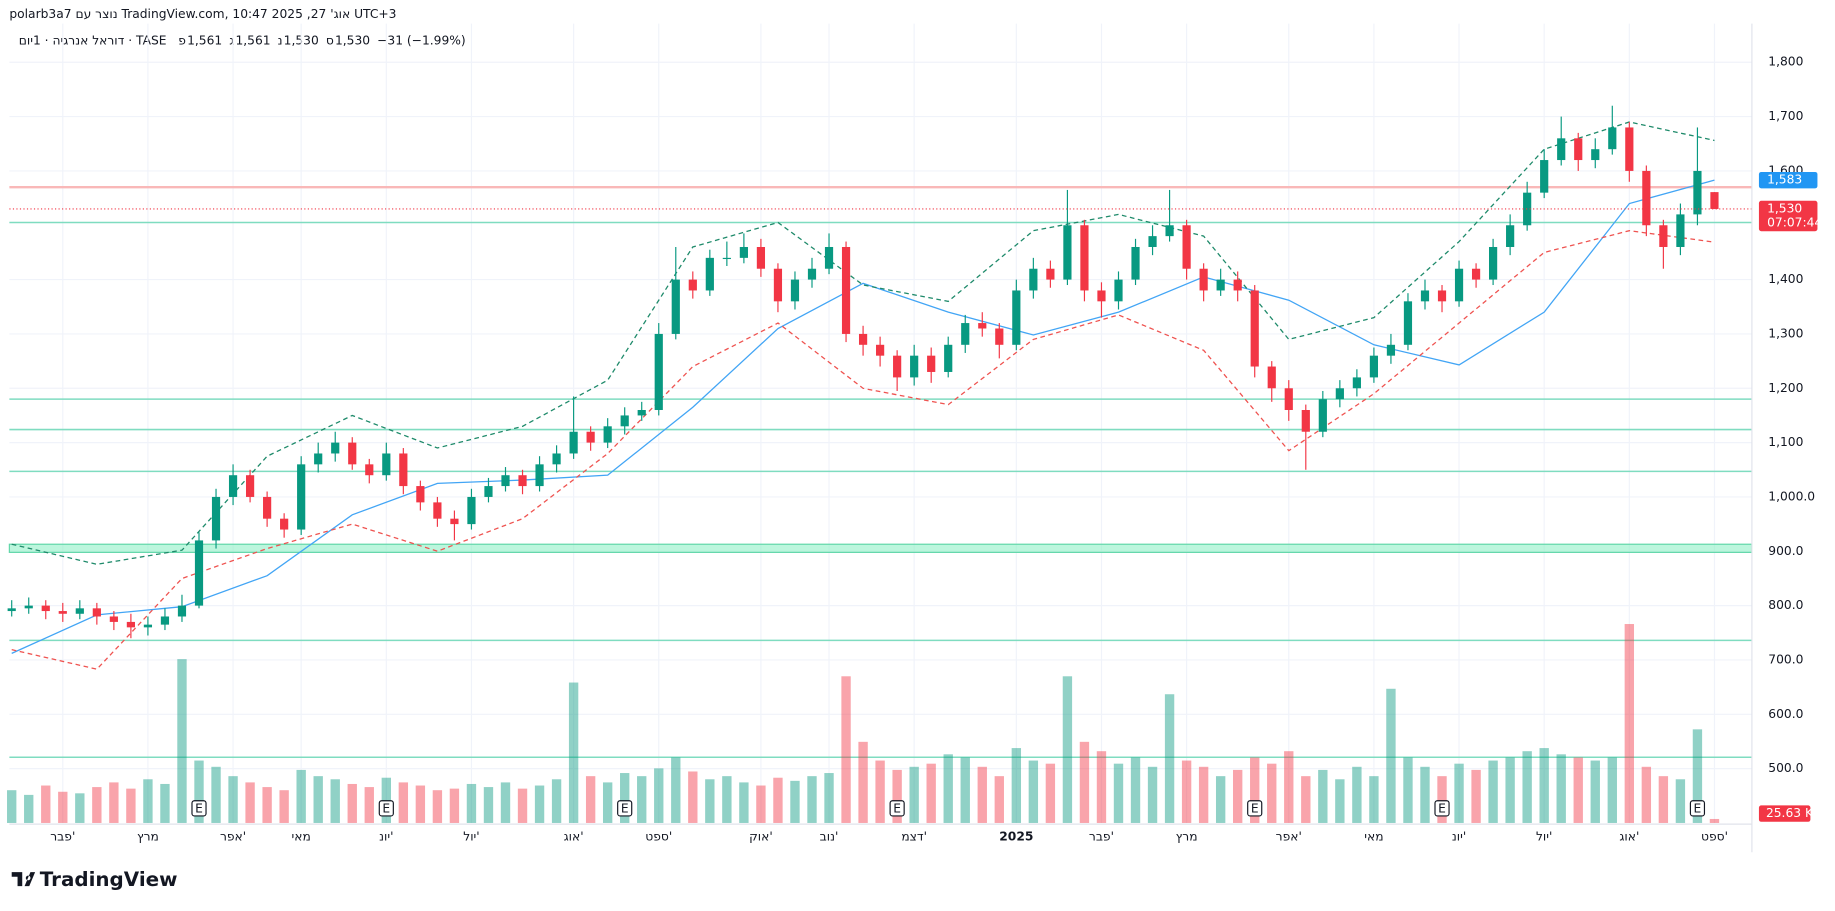 Image resolution: width=1835 pixels, height=911 pixels. What do you see at coordinates (330, 41) in the screenshot?
I see `legend-key: ס` at bounding box center [330, 41].